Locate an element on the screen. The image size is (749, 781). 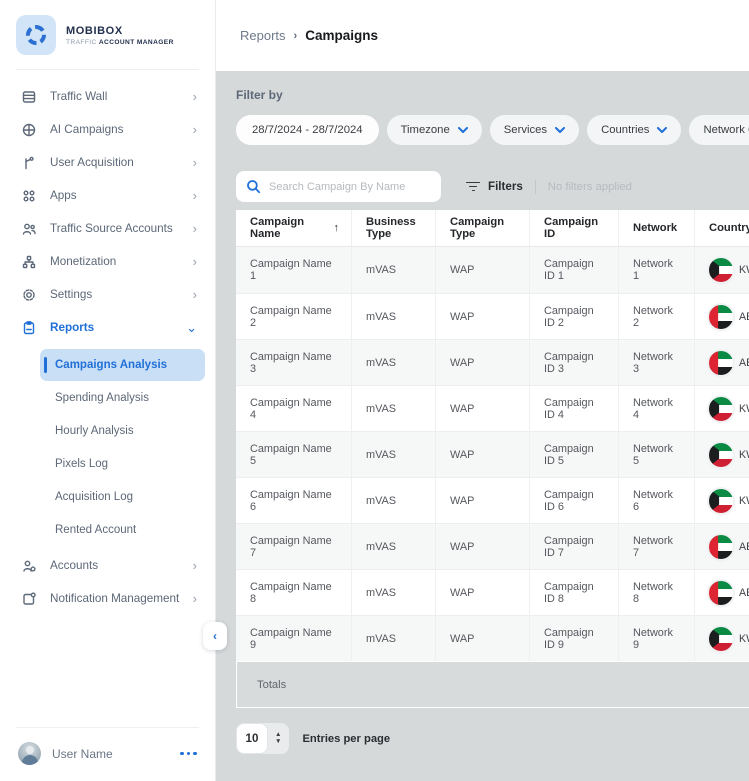
sidebar-item-accounts: Accounts › is located at coordinates (107, 565).